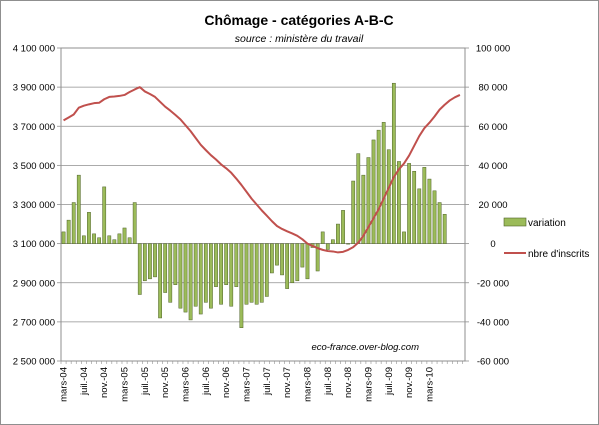 The image size is (599, 425). What do you see at coordinates (226, 382) in the screenshot?
I see `x-tick-label: nov.-06` at bounding box center [226, 382].